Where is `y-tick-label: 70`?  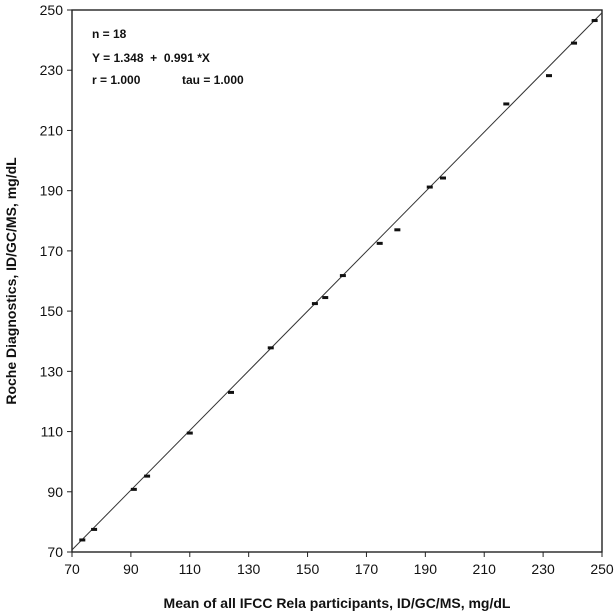
y-tick-label: 70 is located at coordinates (55, 552).